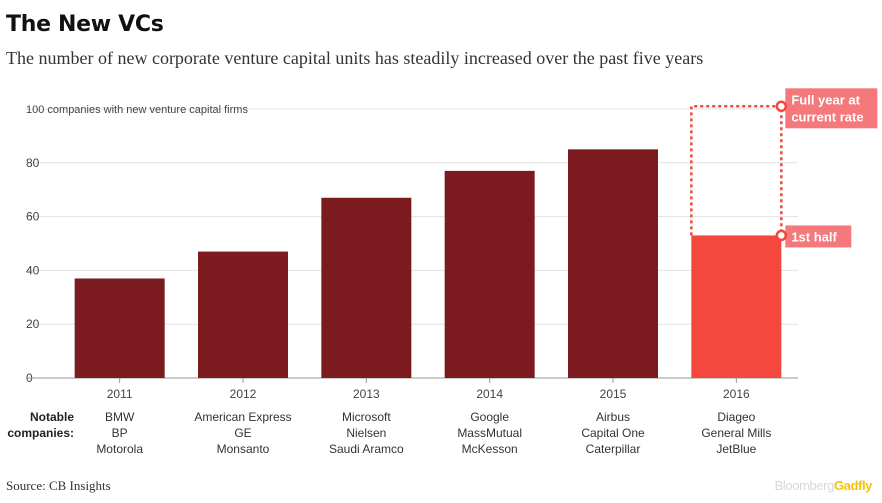 Image resolution: width=882 pixels, height=503 pixels. I want to click on brand-logo: BloombergGadfly, so click(823, 485).